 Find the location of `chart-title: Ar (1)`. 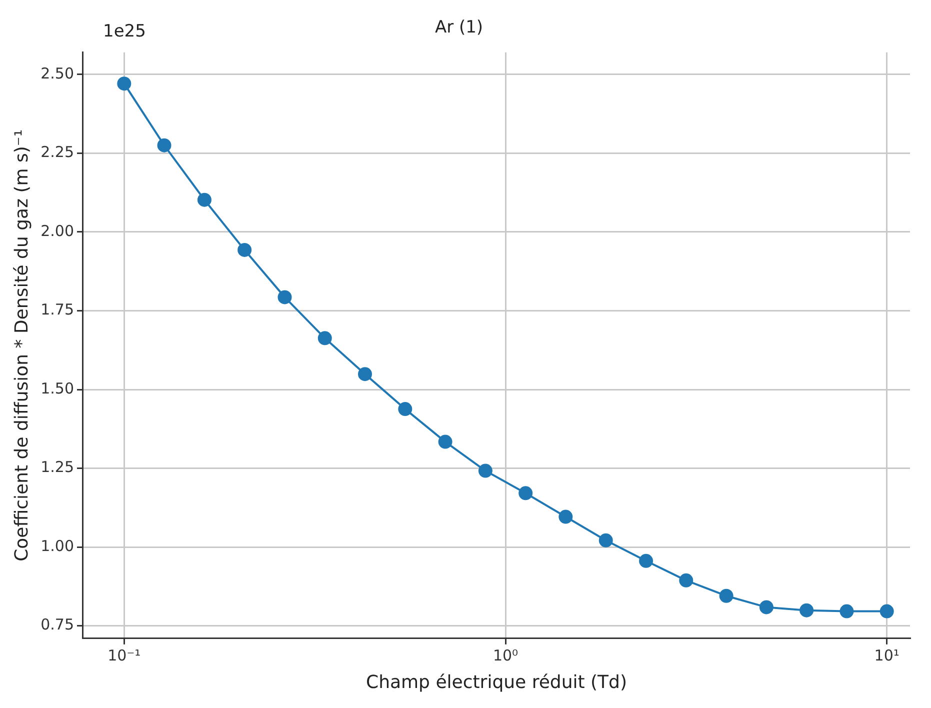

chart-title: Ar (1) is located at coordinates (459, 28).